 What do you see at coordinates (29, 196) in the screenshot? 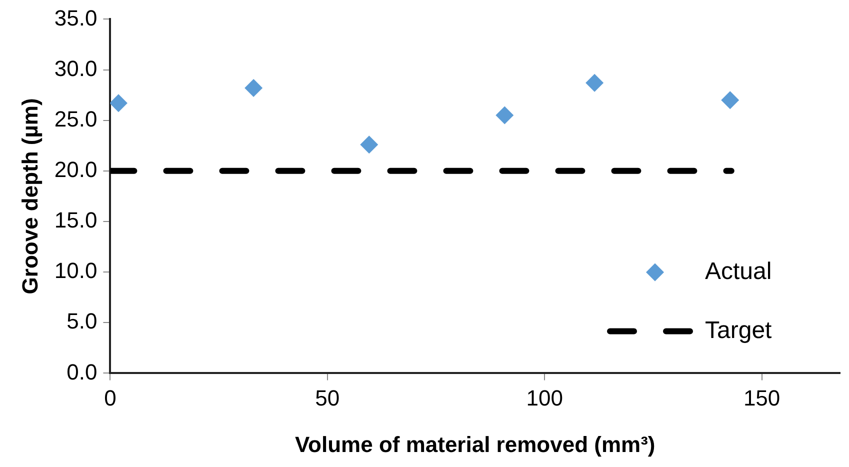
I see `y-axis-title: Groove depth (µm)` at bounding box center [29, 196].